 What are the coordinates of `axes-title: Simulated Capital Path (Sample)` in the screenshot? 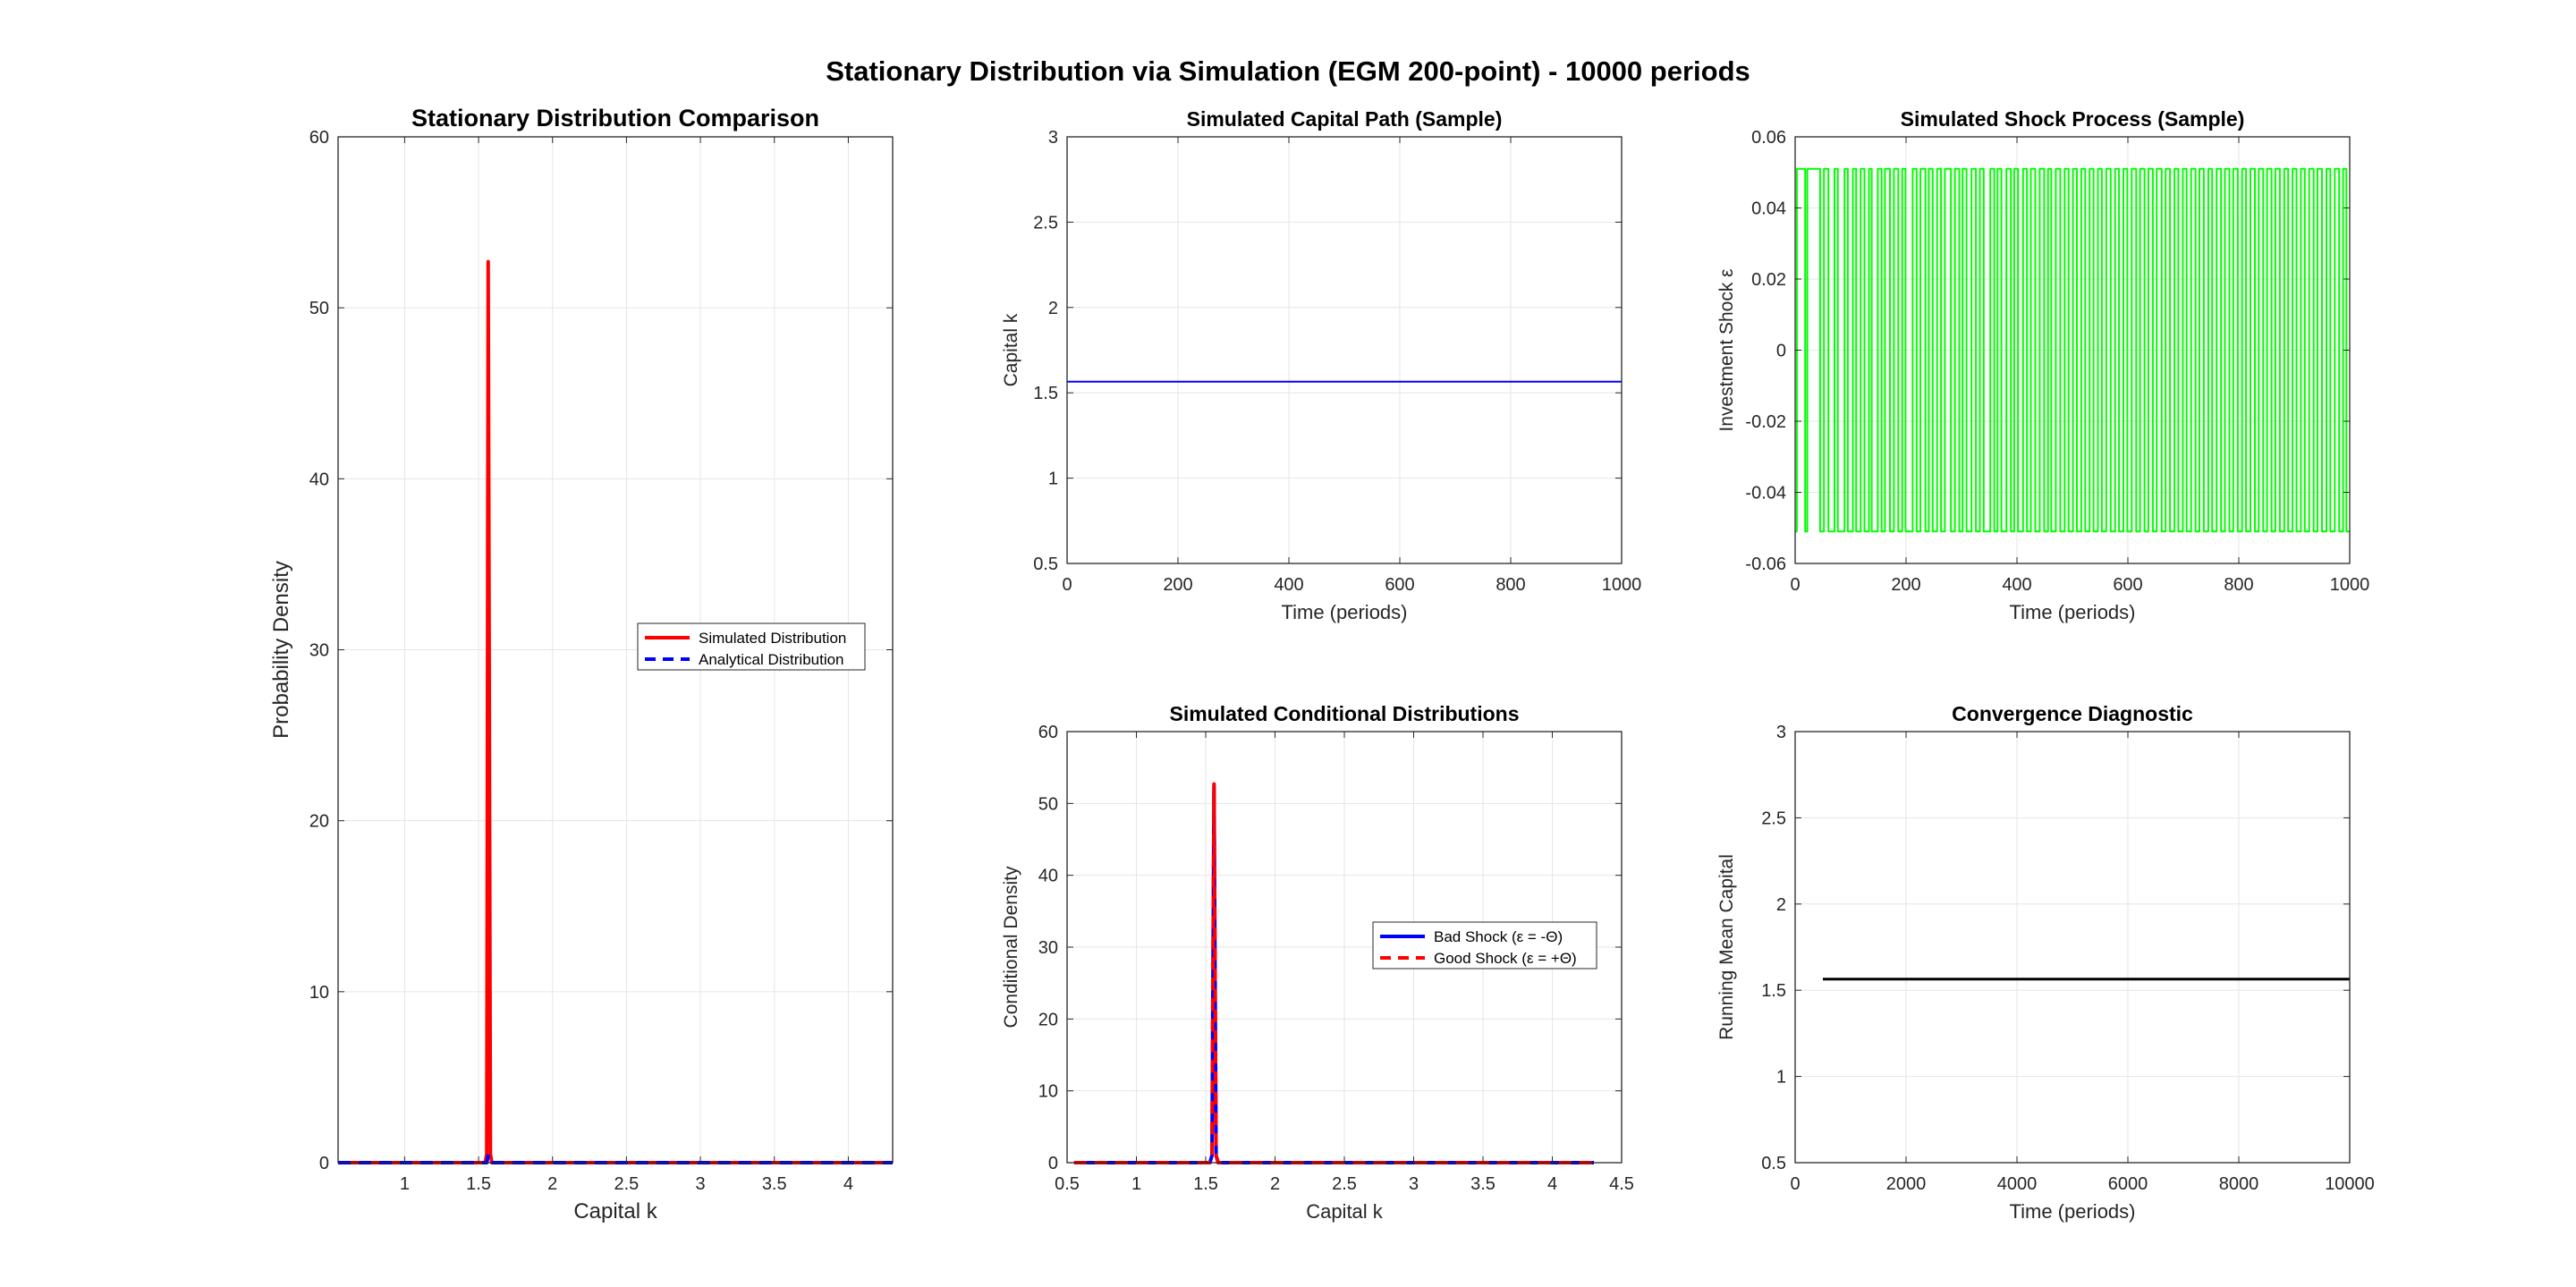 It's located at (1345, 119).